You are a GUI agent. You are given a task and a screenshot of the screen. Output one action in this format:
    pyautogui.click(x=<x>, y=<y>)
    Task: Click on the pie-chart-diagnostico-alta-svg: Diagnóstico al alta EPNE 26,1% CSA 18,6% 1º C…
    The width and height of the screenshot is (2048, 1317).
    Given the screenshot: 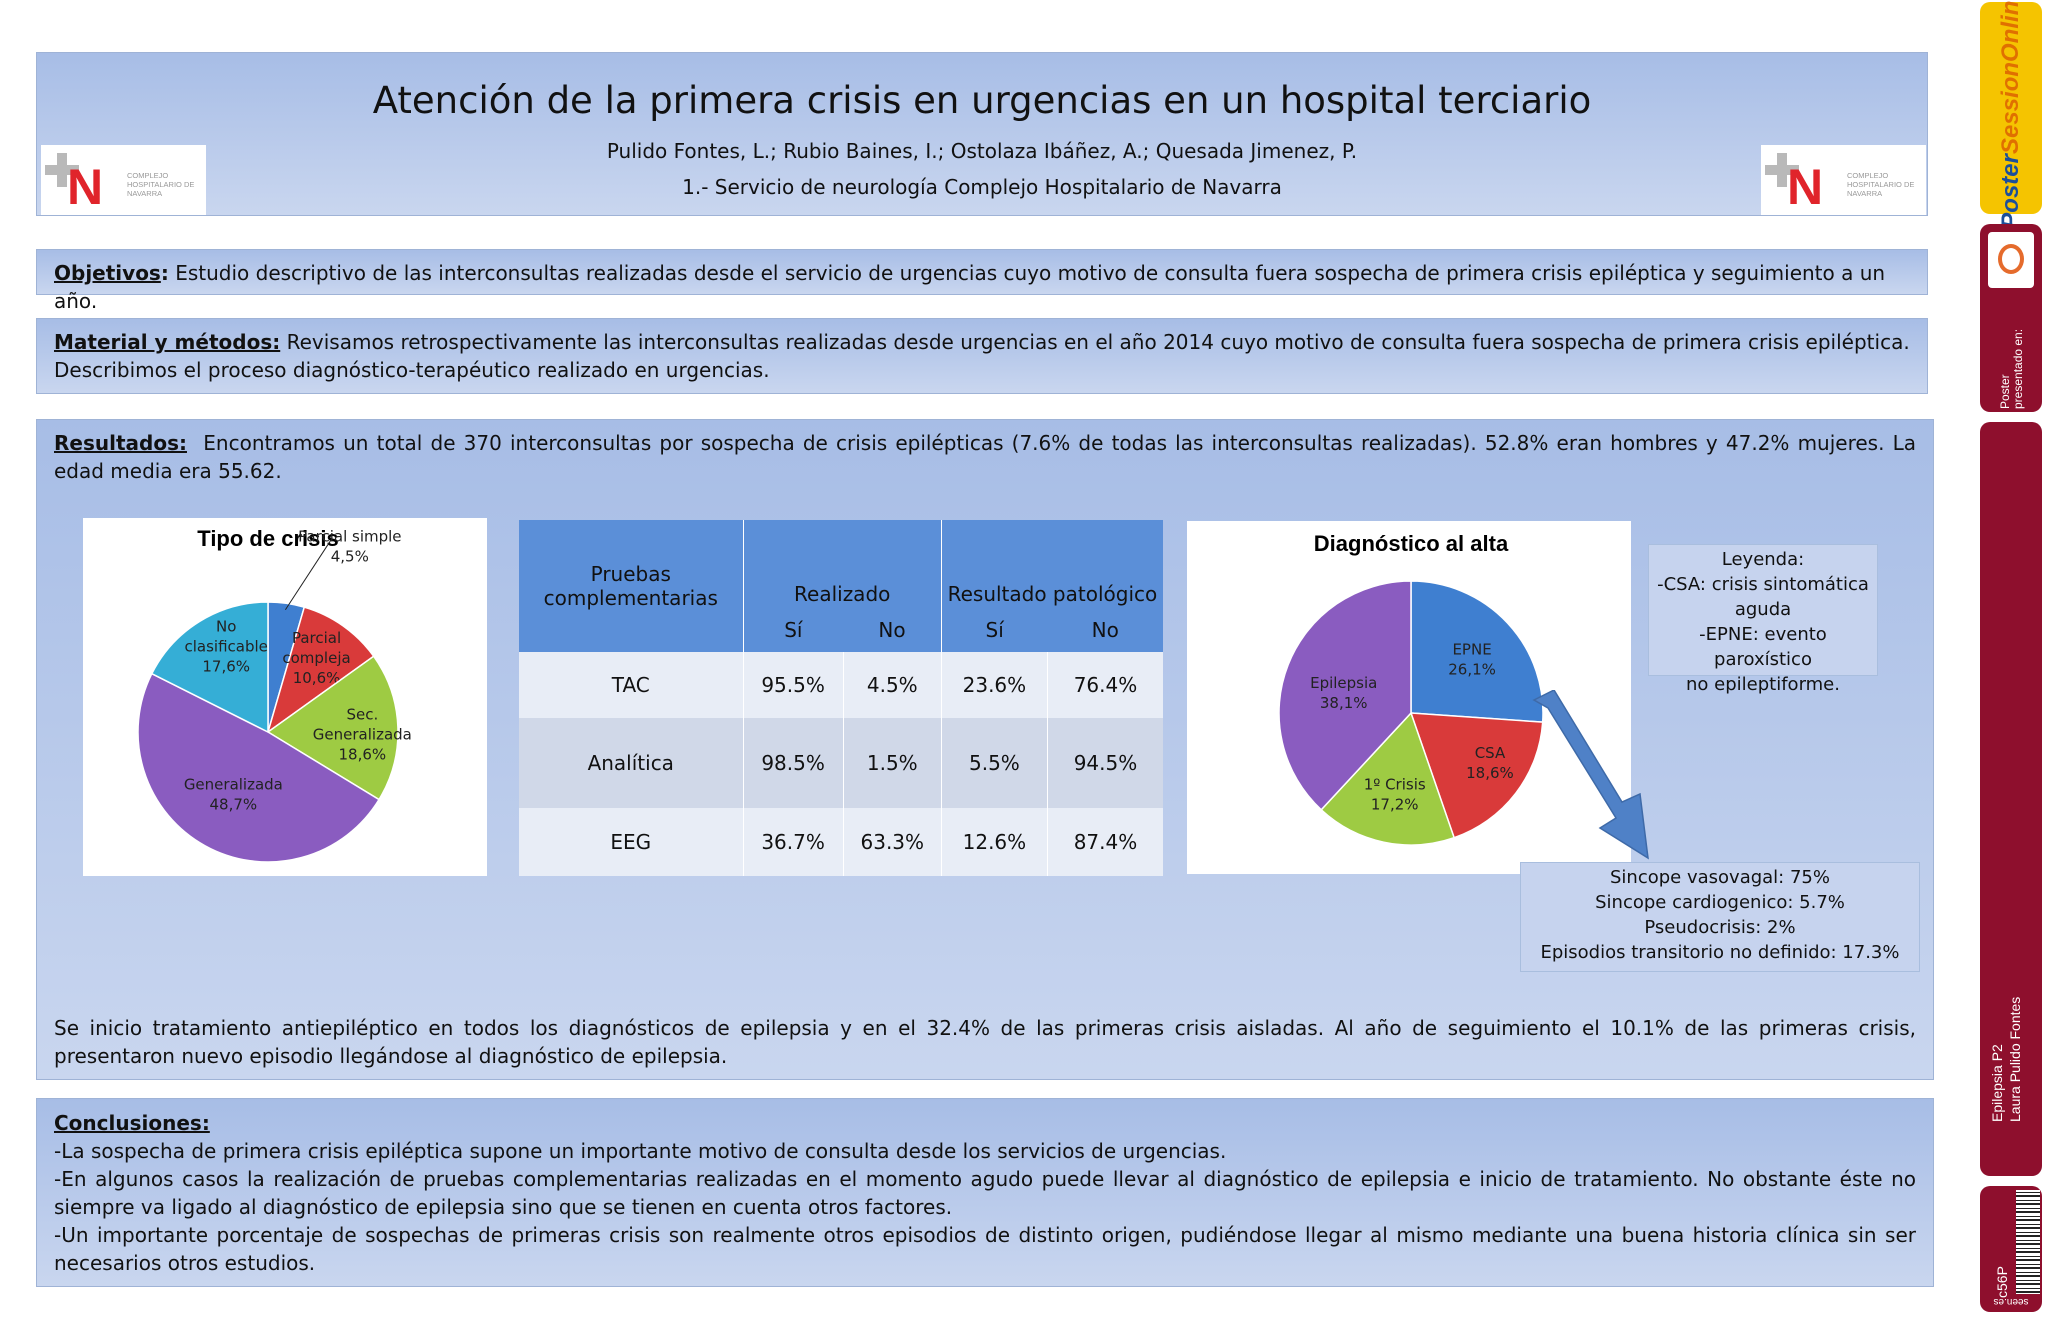 What is the action you would take?
    pyautogui.click(x=1411, y=688)
    